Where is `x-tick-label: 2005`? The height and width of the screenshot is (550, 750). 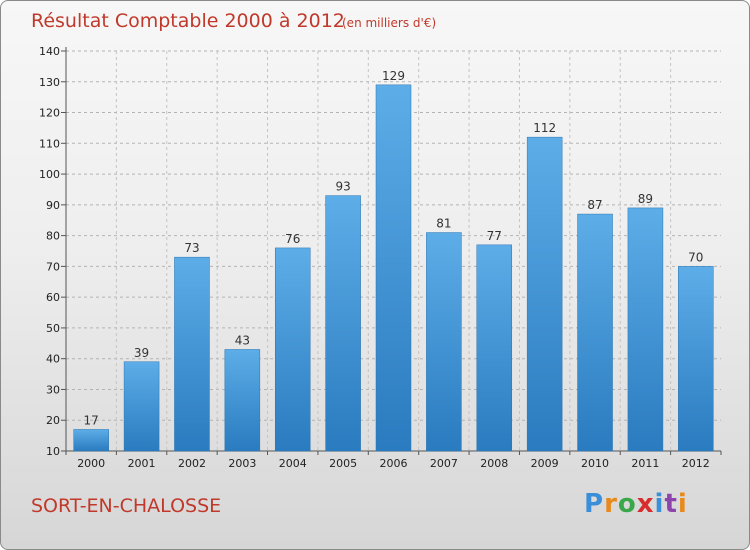 x-tick-label: 2005 is located at coordinates (343, 463).